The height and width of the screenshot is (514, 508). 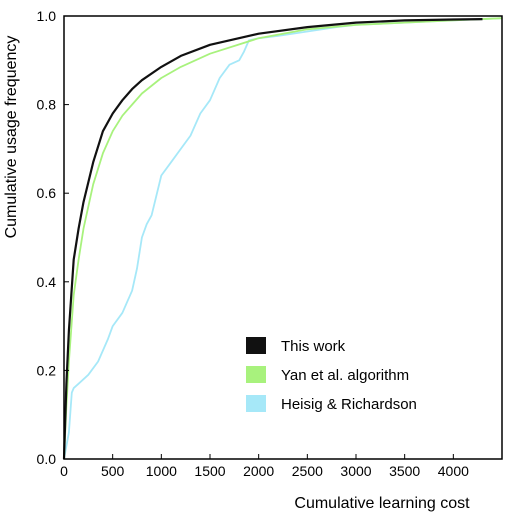 I want to click on y-tick-label: 0.0, so click(x=47, y=459).